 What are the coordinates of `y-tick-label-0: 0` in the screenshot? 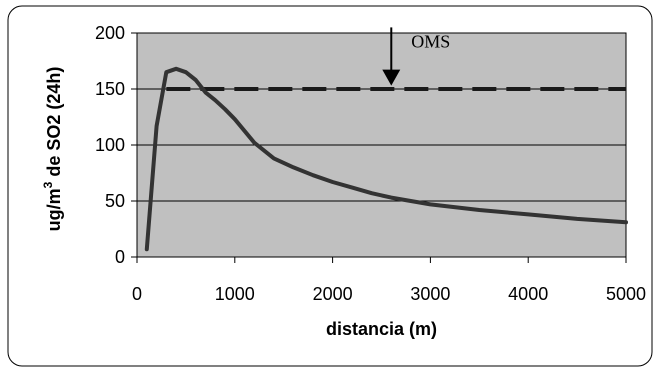 It's located at (120, 257).